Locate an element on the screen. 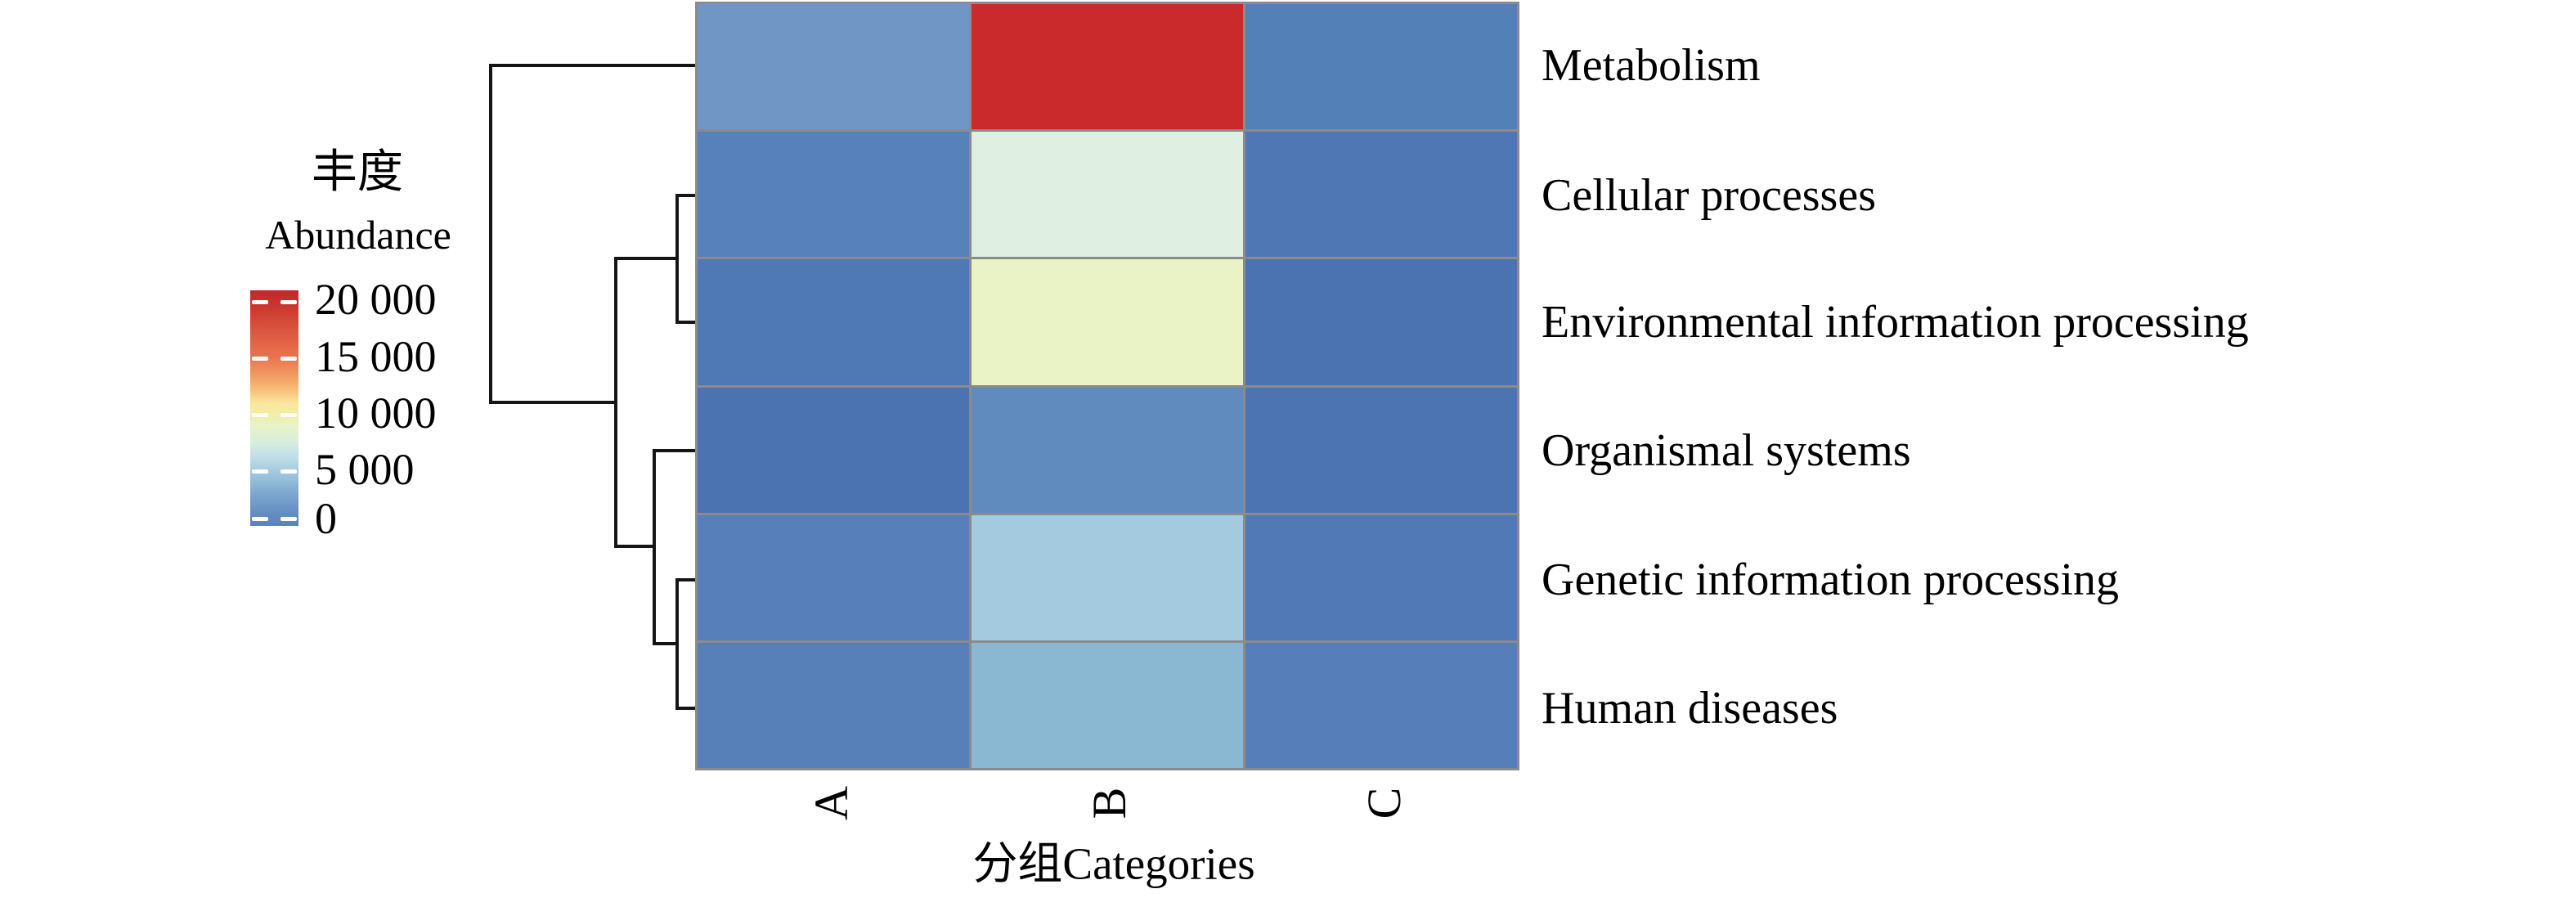 The height and width of the screenshot is (898, 2576). heatmap-cell-A-row2 is located at coordinates (833, 195).